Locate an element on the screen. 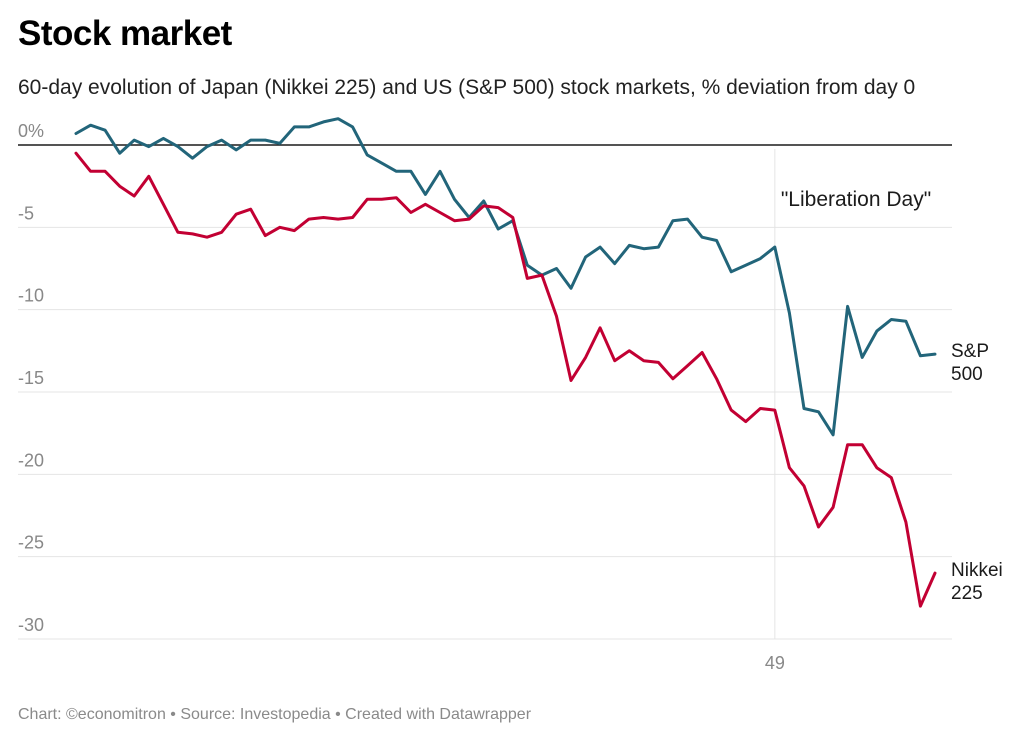  y-tick-label: -5 is located at coordinates (26, 213).